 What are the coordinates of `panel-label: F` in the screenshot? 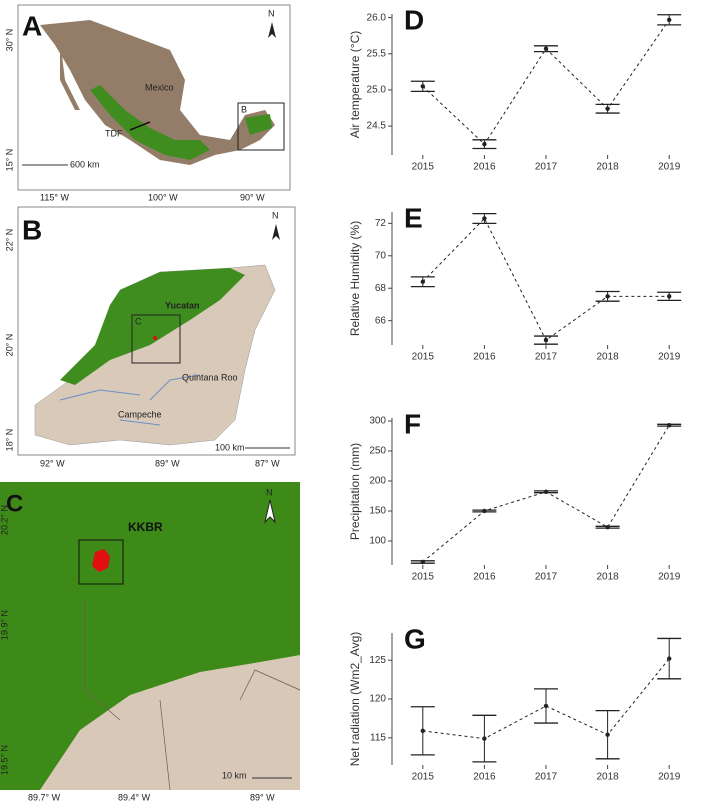 It's located at (412, 423).